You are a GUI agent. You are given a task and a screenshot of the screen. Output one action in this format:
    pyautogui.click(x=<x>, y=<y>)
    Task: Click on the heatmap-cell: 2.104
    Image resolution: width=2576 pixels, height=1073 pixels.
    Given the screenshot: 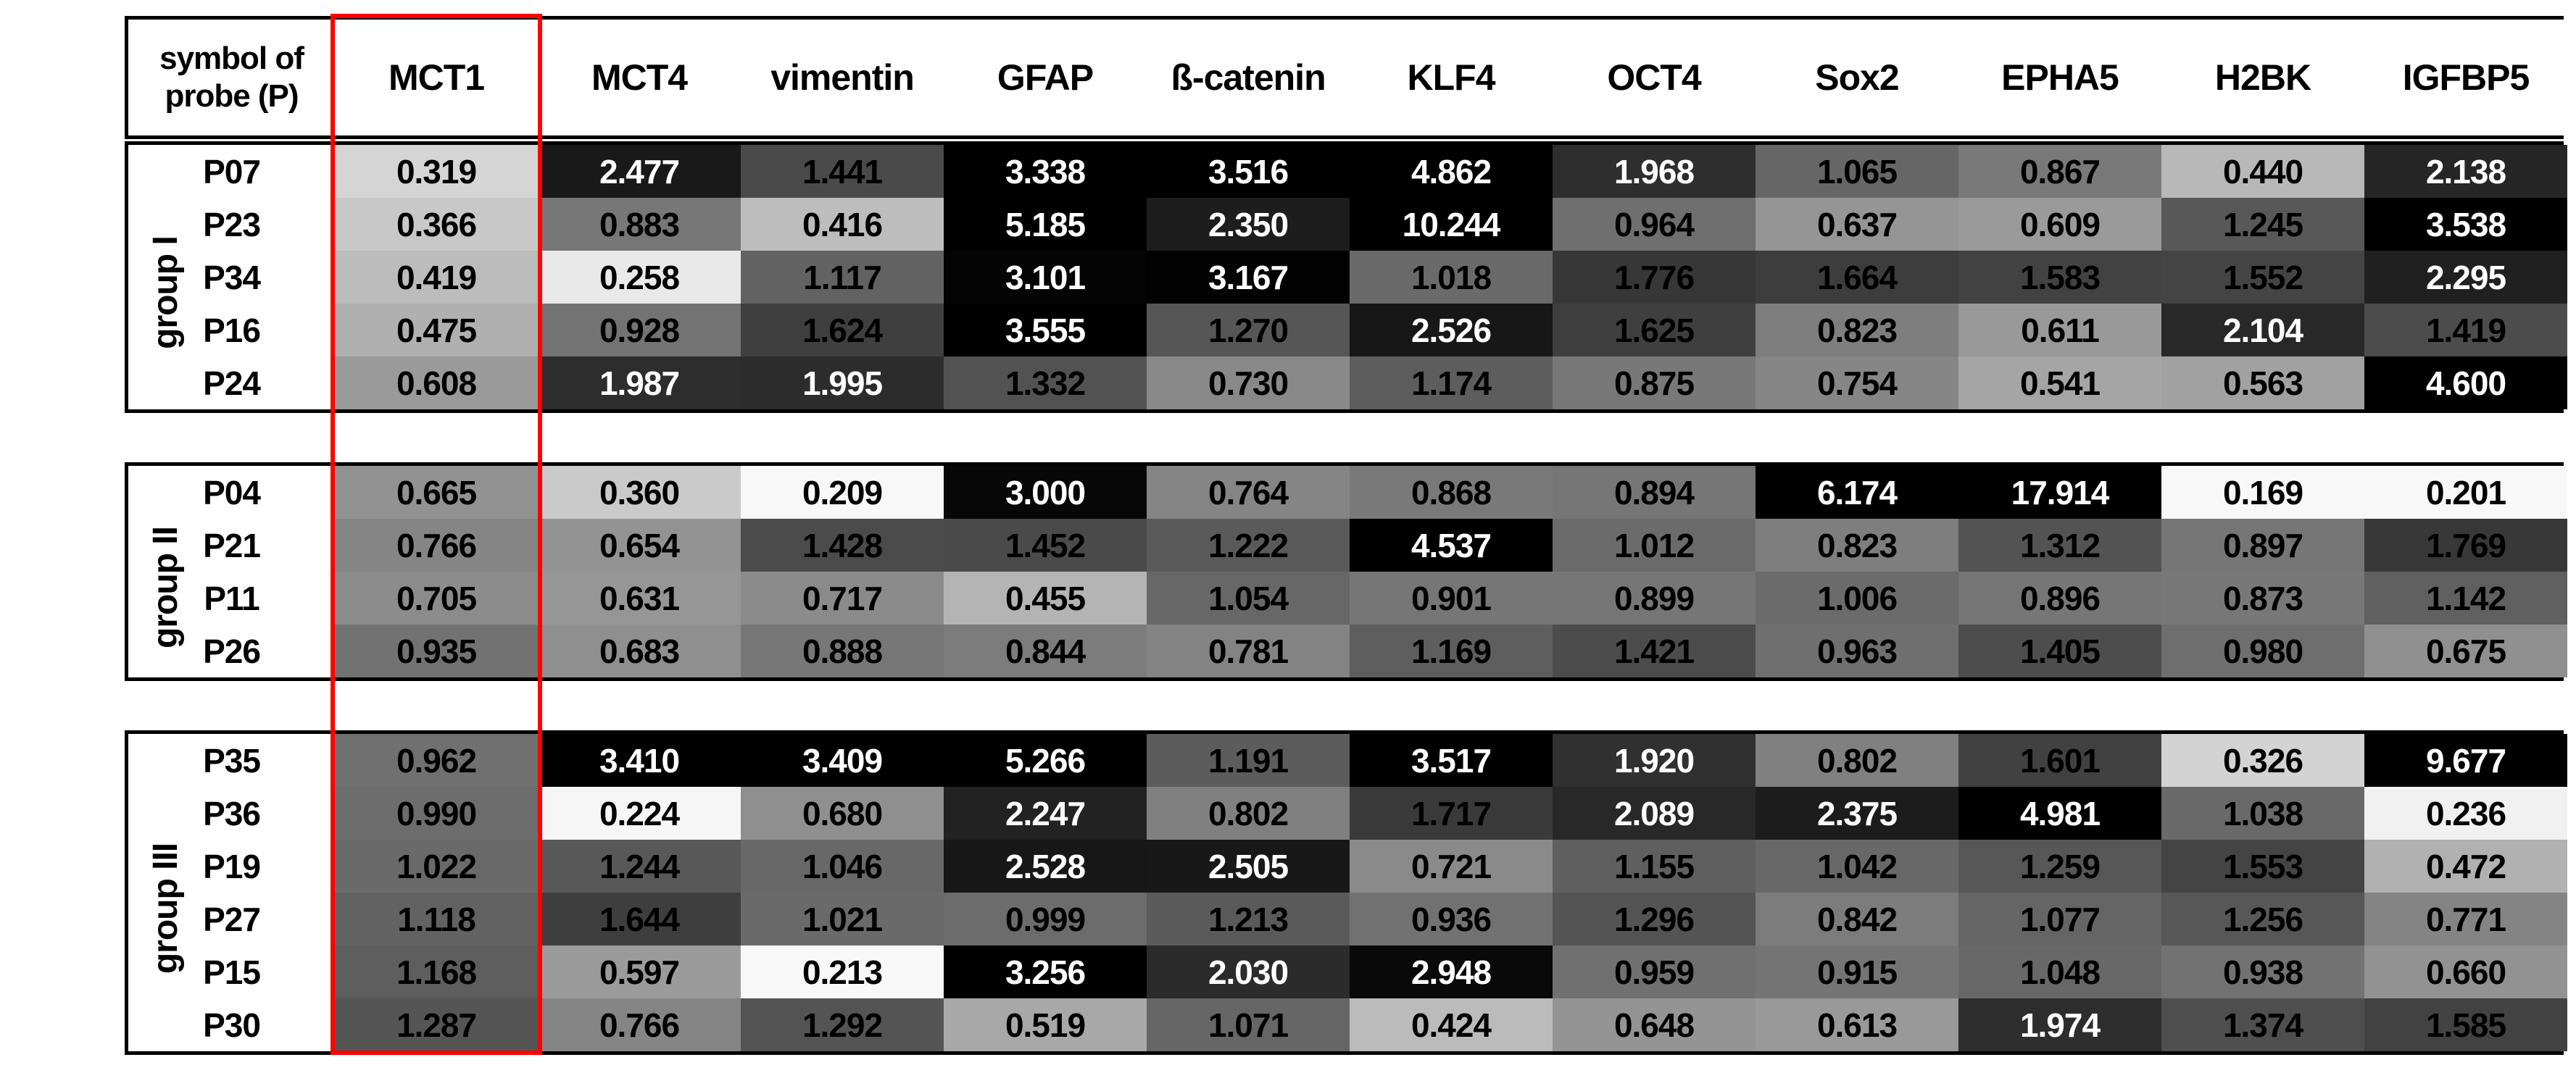 What is the action you would take?
    pyautogui.click(x=2262, y=330)
    